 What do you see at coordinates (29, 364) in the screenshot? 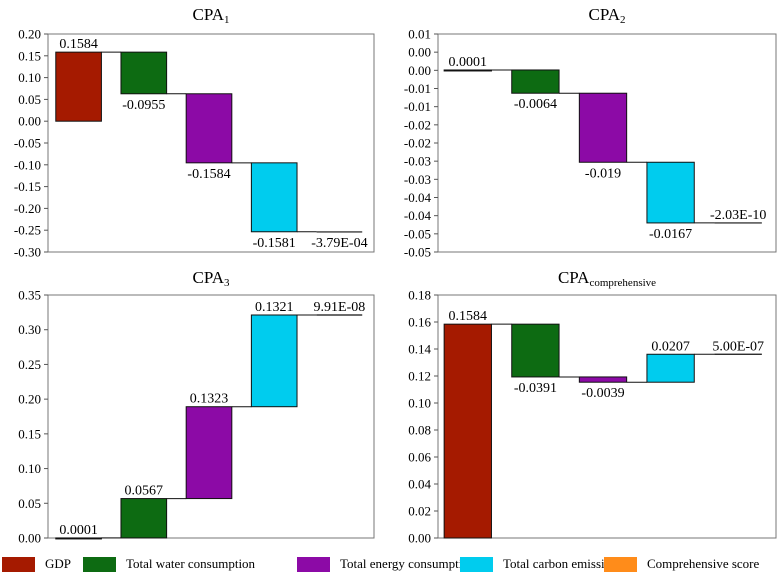
I see `y-tick-label: 0.25` at bounding box center [29, 364].